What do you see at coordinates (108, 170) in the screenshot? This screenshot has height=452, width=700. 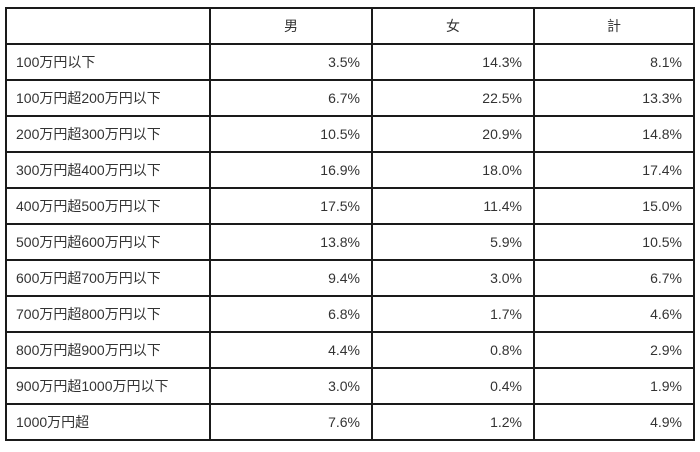 I see `row-label-cell: 300万円超400万円以下` at bounding box center [108, 170].